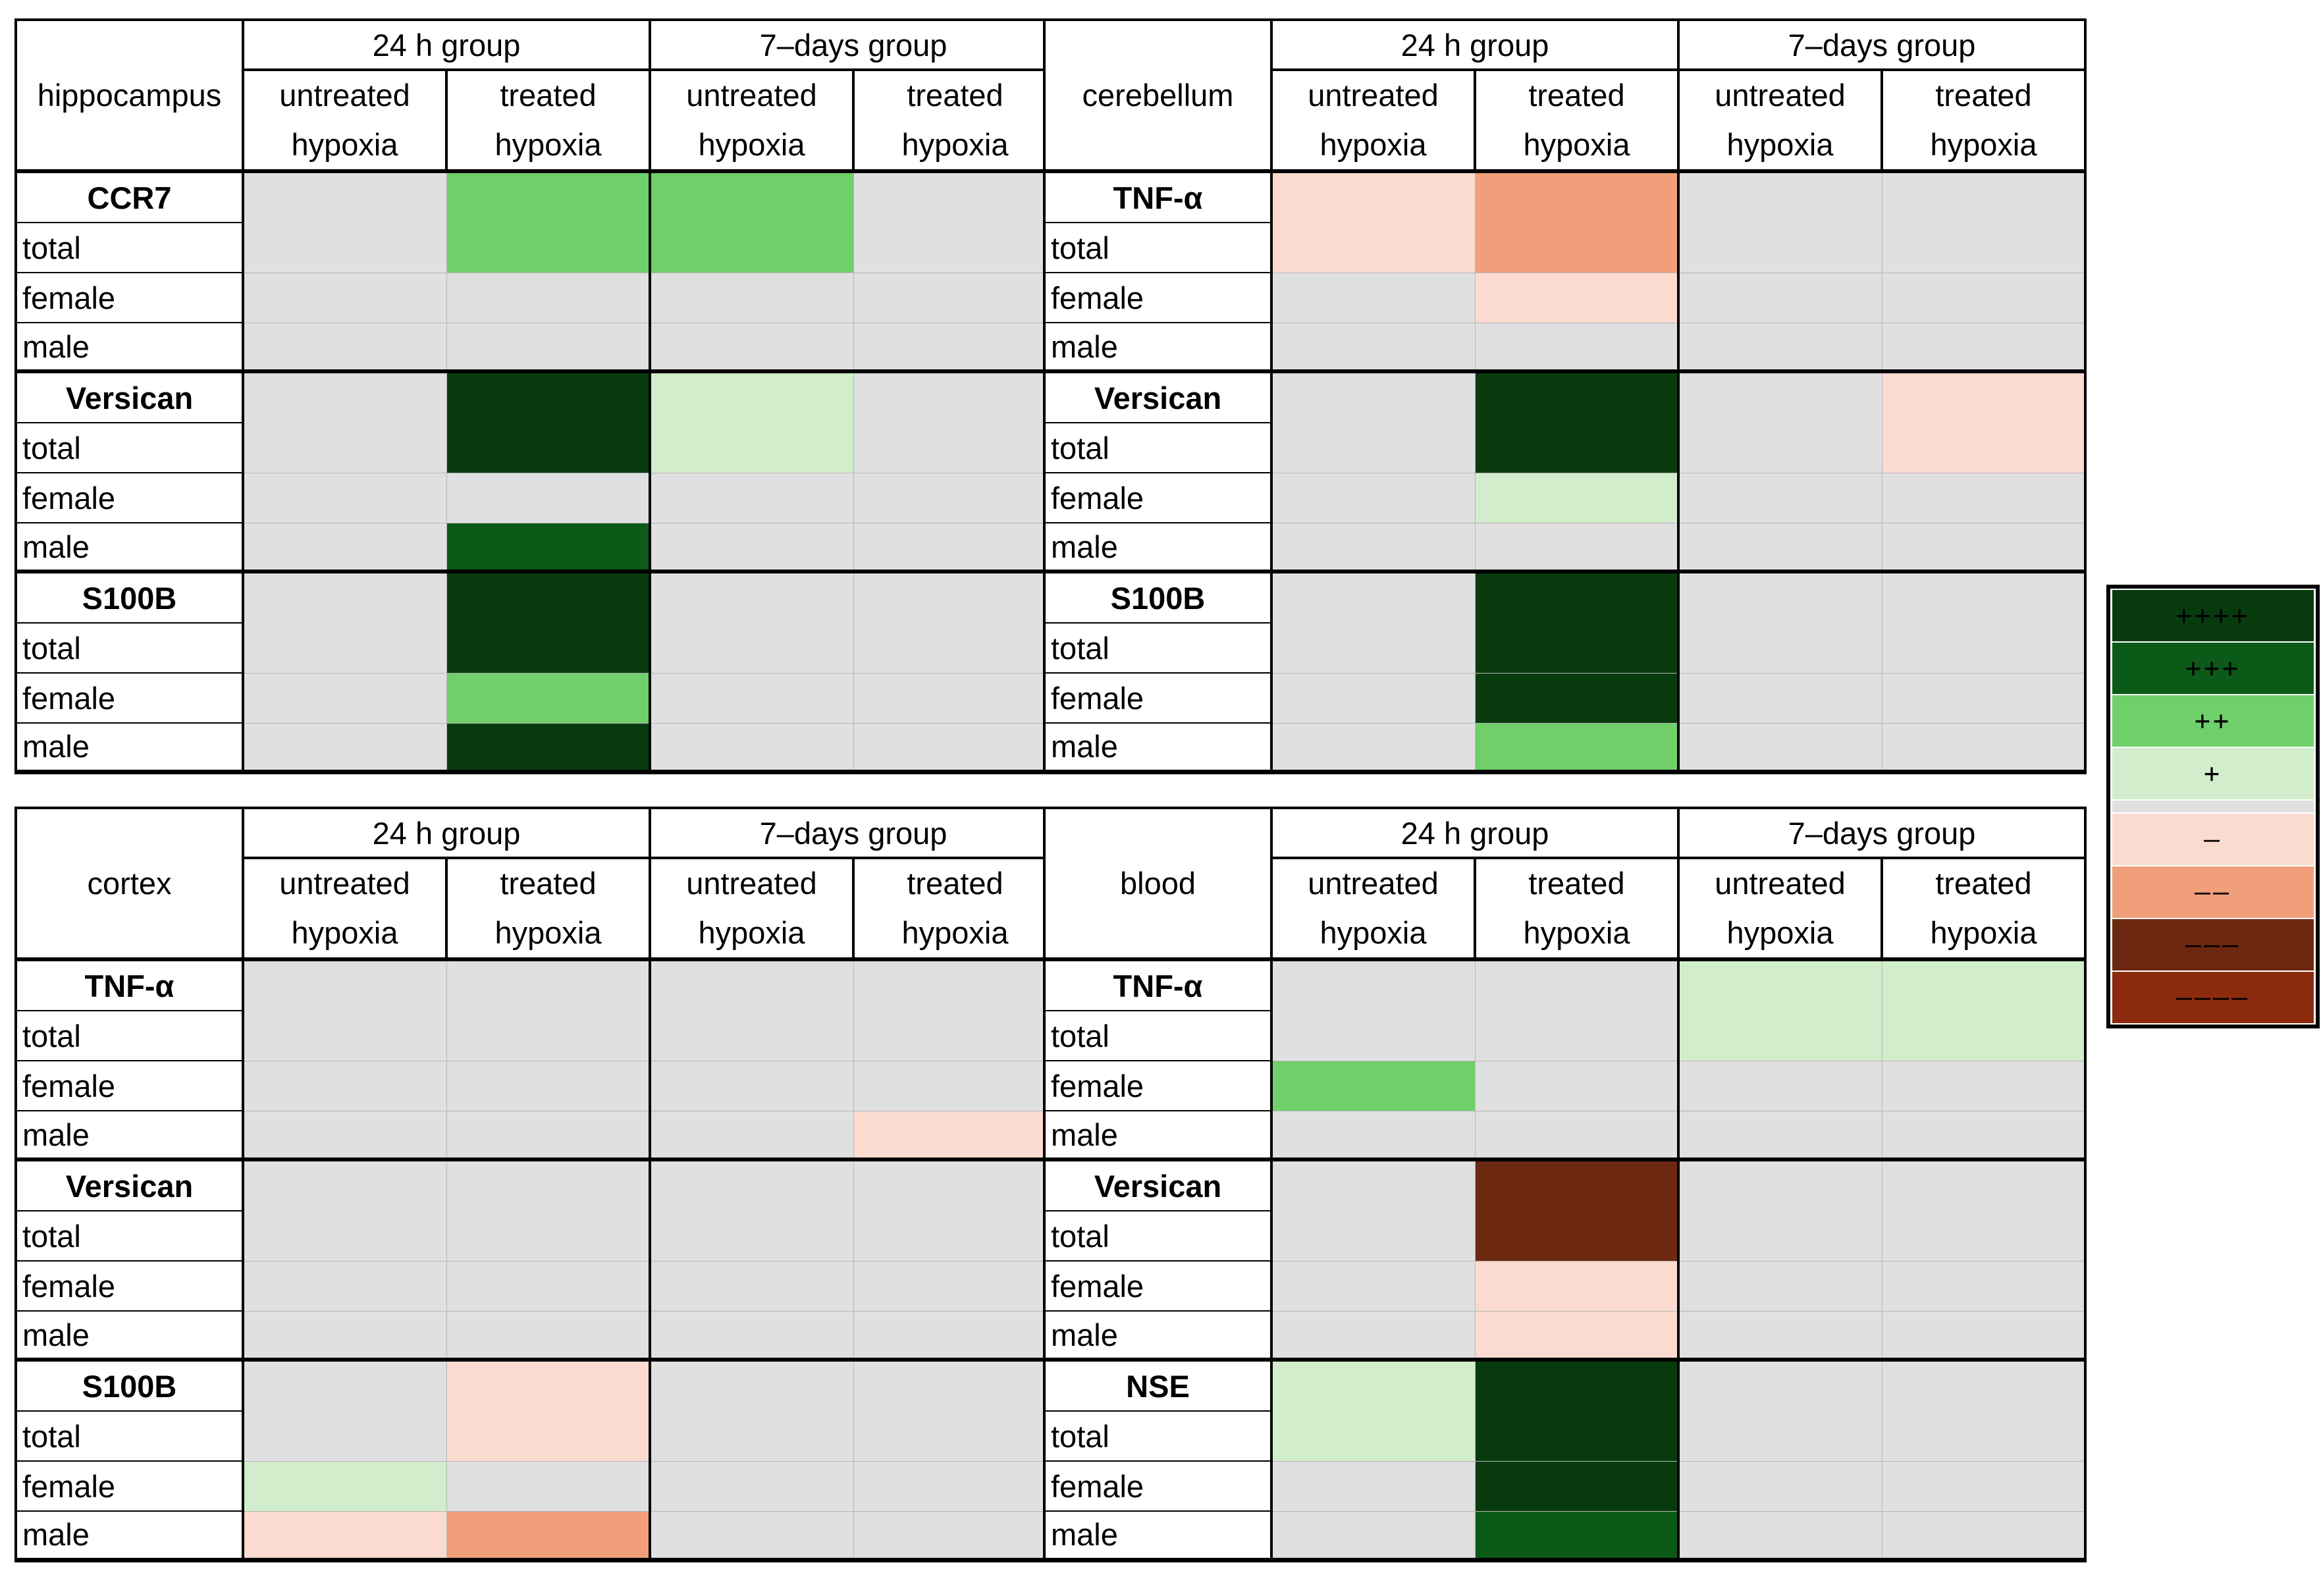  Describe the element at coordinates (2213, 806) in the screenshot. I see `legend-item` at that location.